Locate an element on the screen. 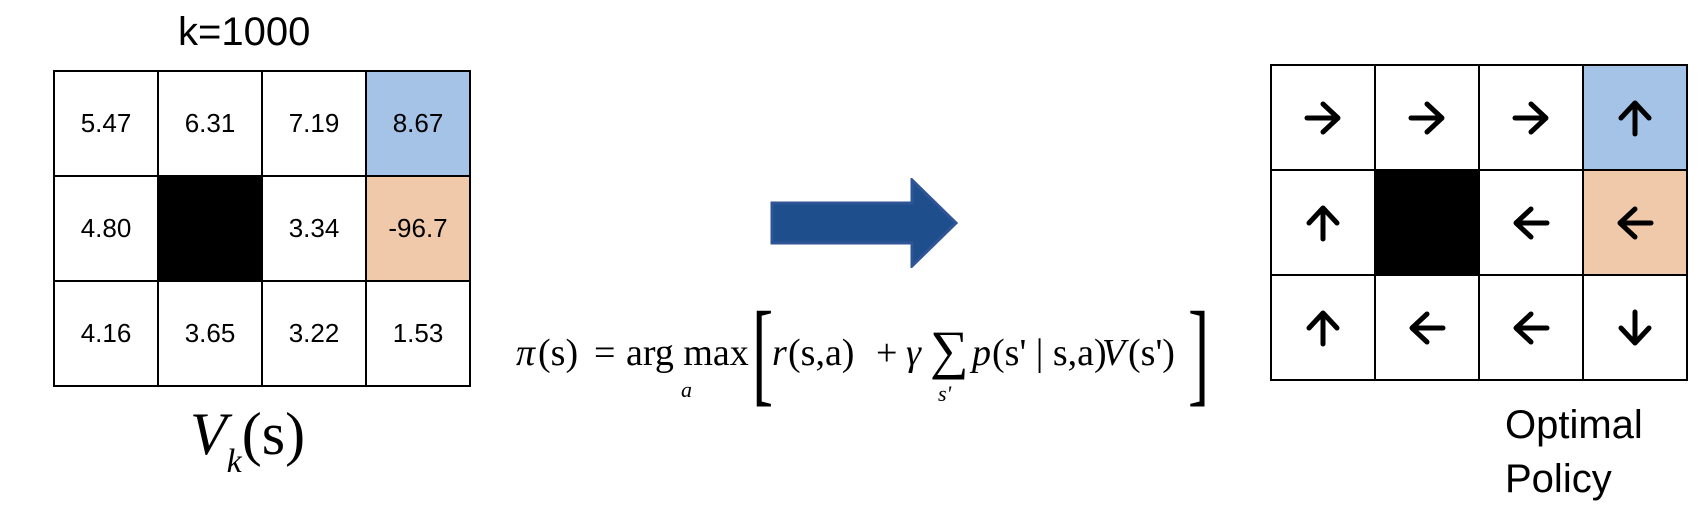 The image size is (1708, 526). formula-plus: + is located at coordinates (887, 353).